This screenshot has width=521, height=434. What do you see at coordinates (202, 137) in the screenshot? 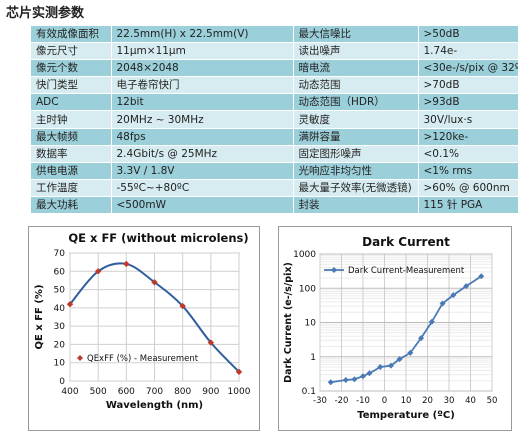
I see `spec-value: 48fps` at bounding box center [202, 137].